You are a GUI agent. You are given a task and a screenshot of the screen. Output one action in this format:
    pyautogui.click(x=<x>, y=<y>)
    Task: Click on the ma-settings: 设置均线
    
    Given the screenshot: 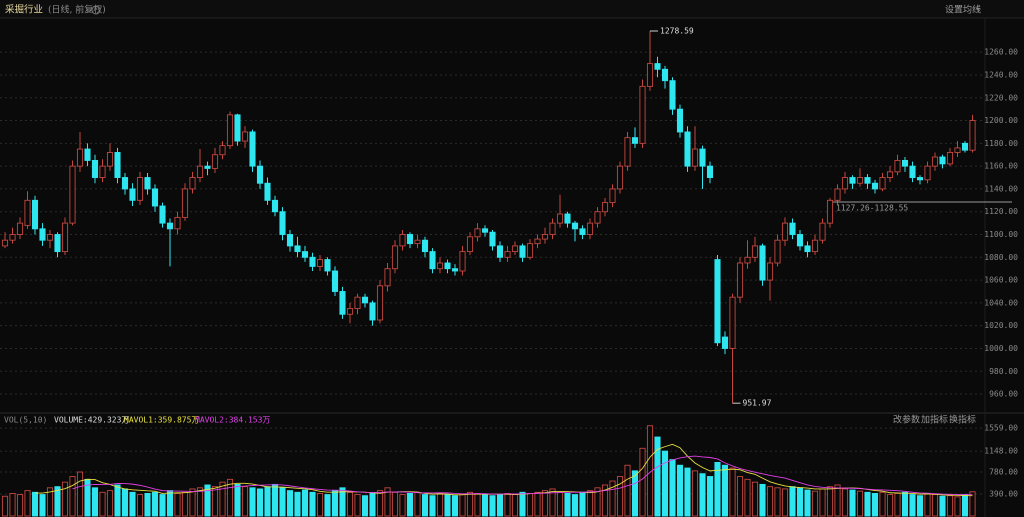 What is the action you would take?
    pyautogui.click(x=963, y=10)
    